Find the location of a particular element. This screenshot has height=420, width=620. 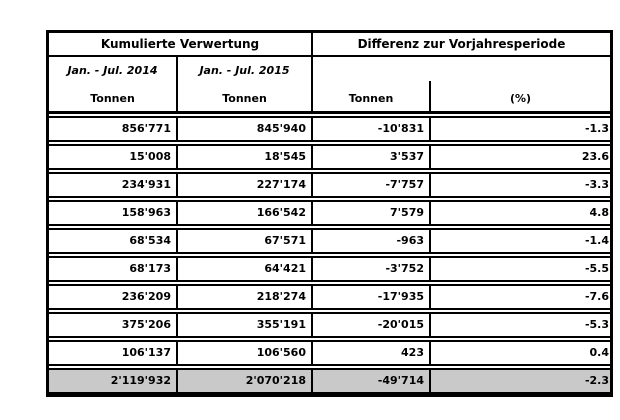

diff-units-row: Tonnen (%) is located at coordinates (461, 96).